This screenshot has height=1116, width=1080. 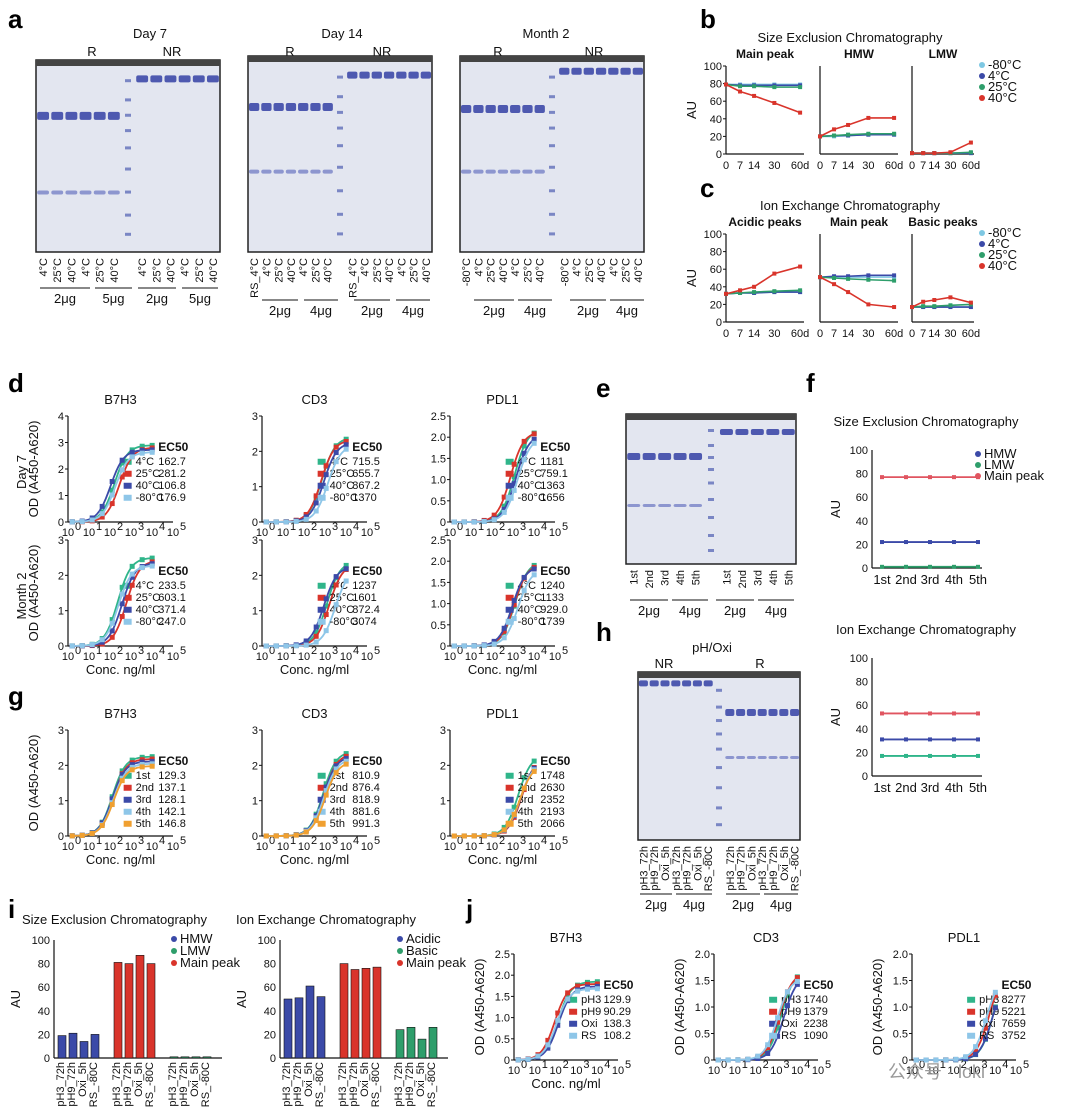 What do you see at coordinates (206, 1084) in the screenshot?
I see `chart-i-0-x-tick: RS_-80C` at bounding box center [206, 1084].